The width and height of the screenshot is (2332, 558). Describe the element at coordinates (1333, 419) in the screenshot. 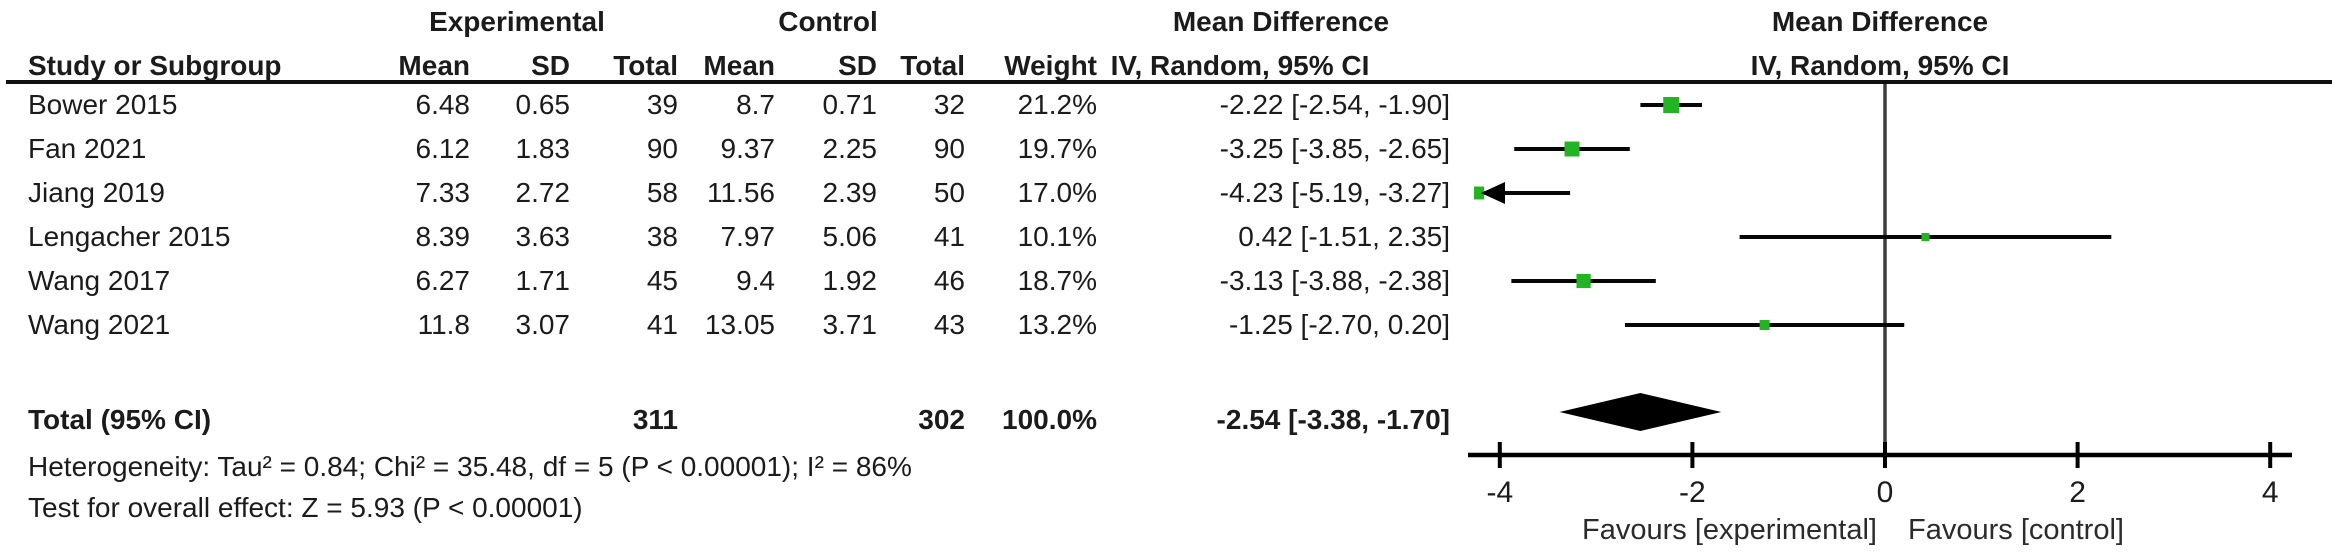

I see `total-md-ci: -2.54 [-3.38, -1.70]` at that location.